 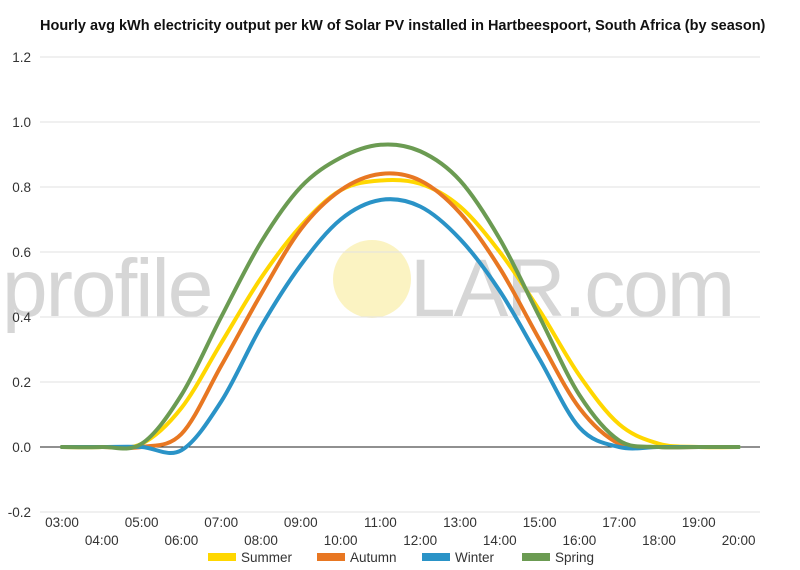 What do you see at coordinates (401, 557) in the screenshot?
I see `legend: Summer Autumn Winter Spring` at bounding box center [401, 557].